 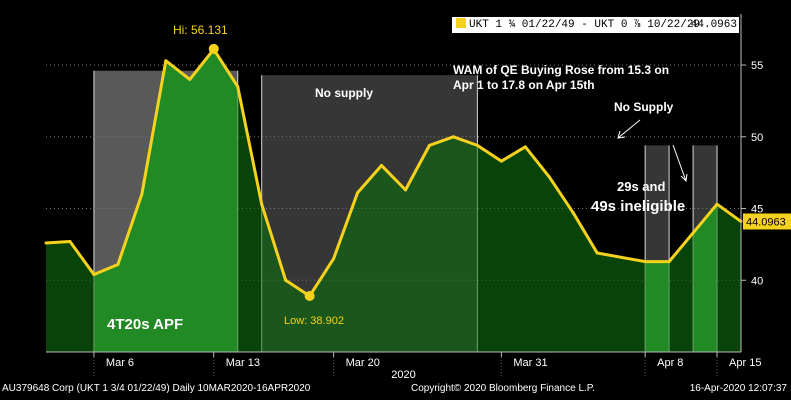 I want to click on no-supply-label-1: No supply, so click(x=344, y=93).